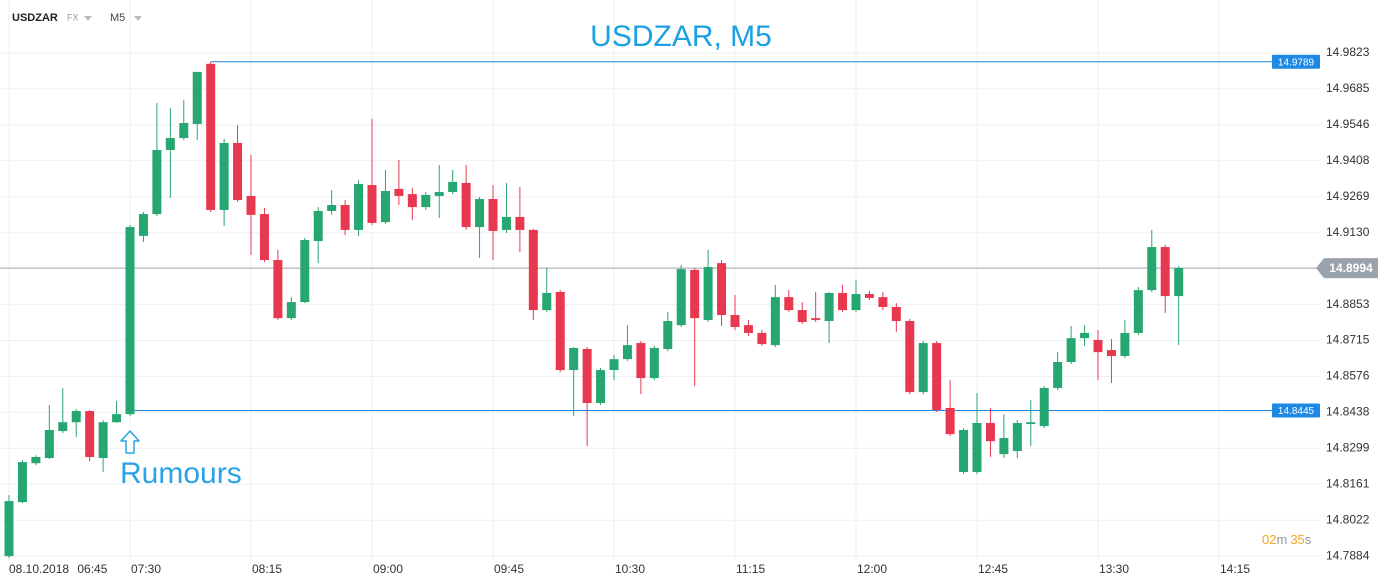 The height and width of the screenshot is (587, 1388). What do you see at coordinates (1348, 196) in the screenshot?
I see `y-tick-label: 14.9269` at bounding box center [1348, 196].